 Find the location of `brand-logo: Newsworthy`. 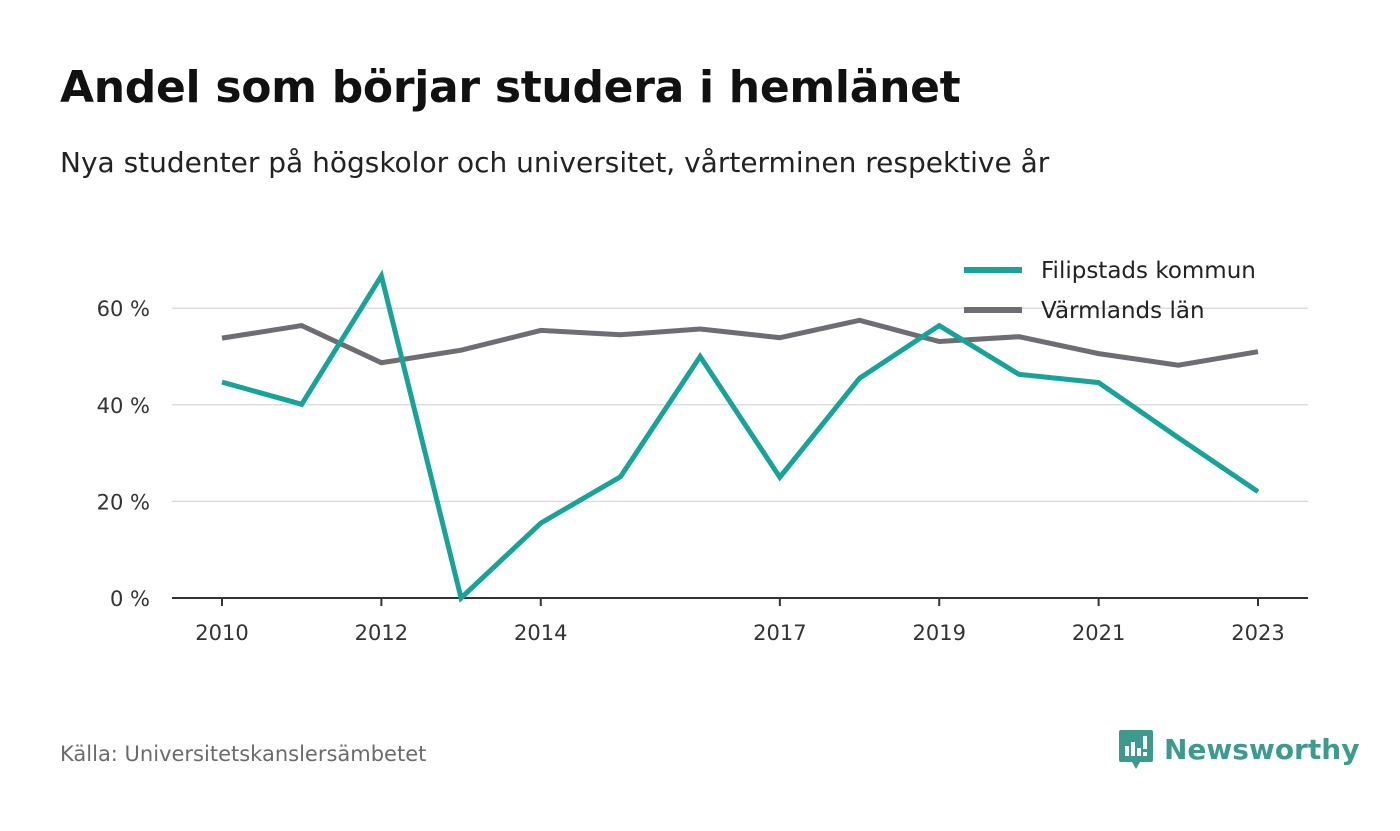

brand-logo: Newsworthy is located at coordinates (1238, 749).